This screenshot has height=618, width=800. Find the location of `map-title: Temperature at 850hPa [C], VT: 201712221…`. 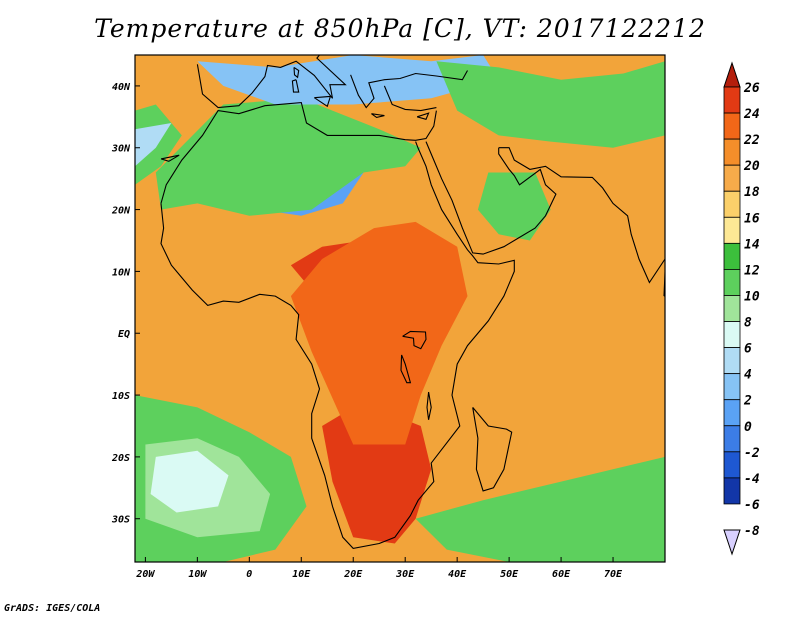

map-title: Temperature at 850hPa [C], VT: 201712221… is located at coordinates (400, 28).